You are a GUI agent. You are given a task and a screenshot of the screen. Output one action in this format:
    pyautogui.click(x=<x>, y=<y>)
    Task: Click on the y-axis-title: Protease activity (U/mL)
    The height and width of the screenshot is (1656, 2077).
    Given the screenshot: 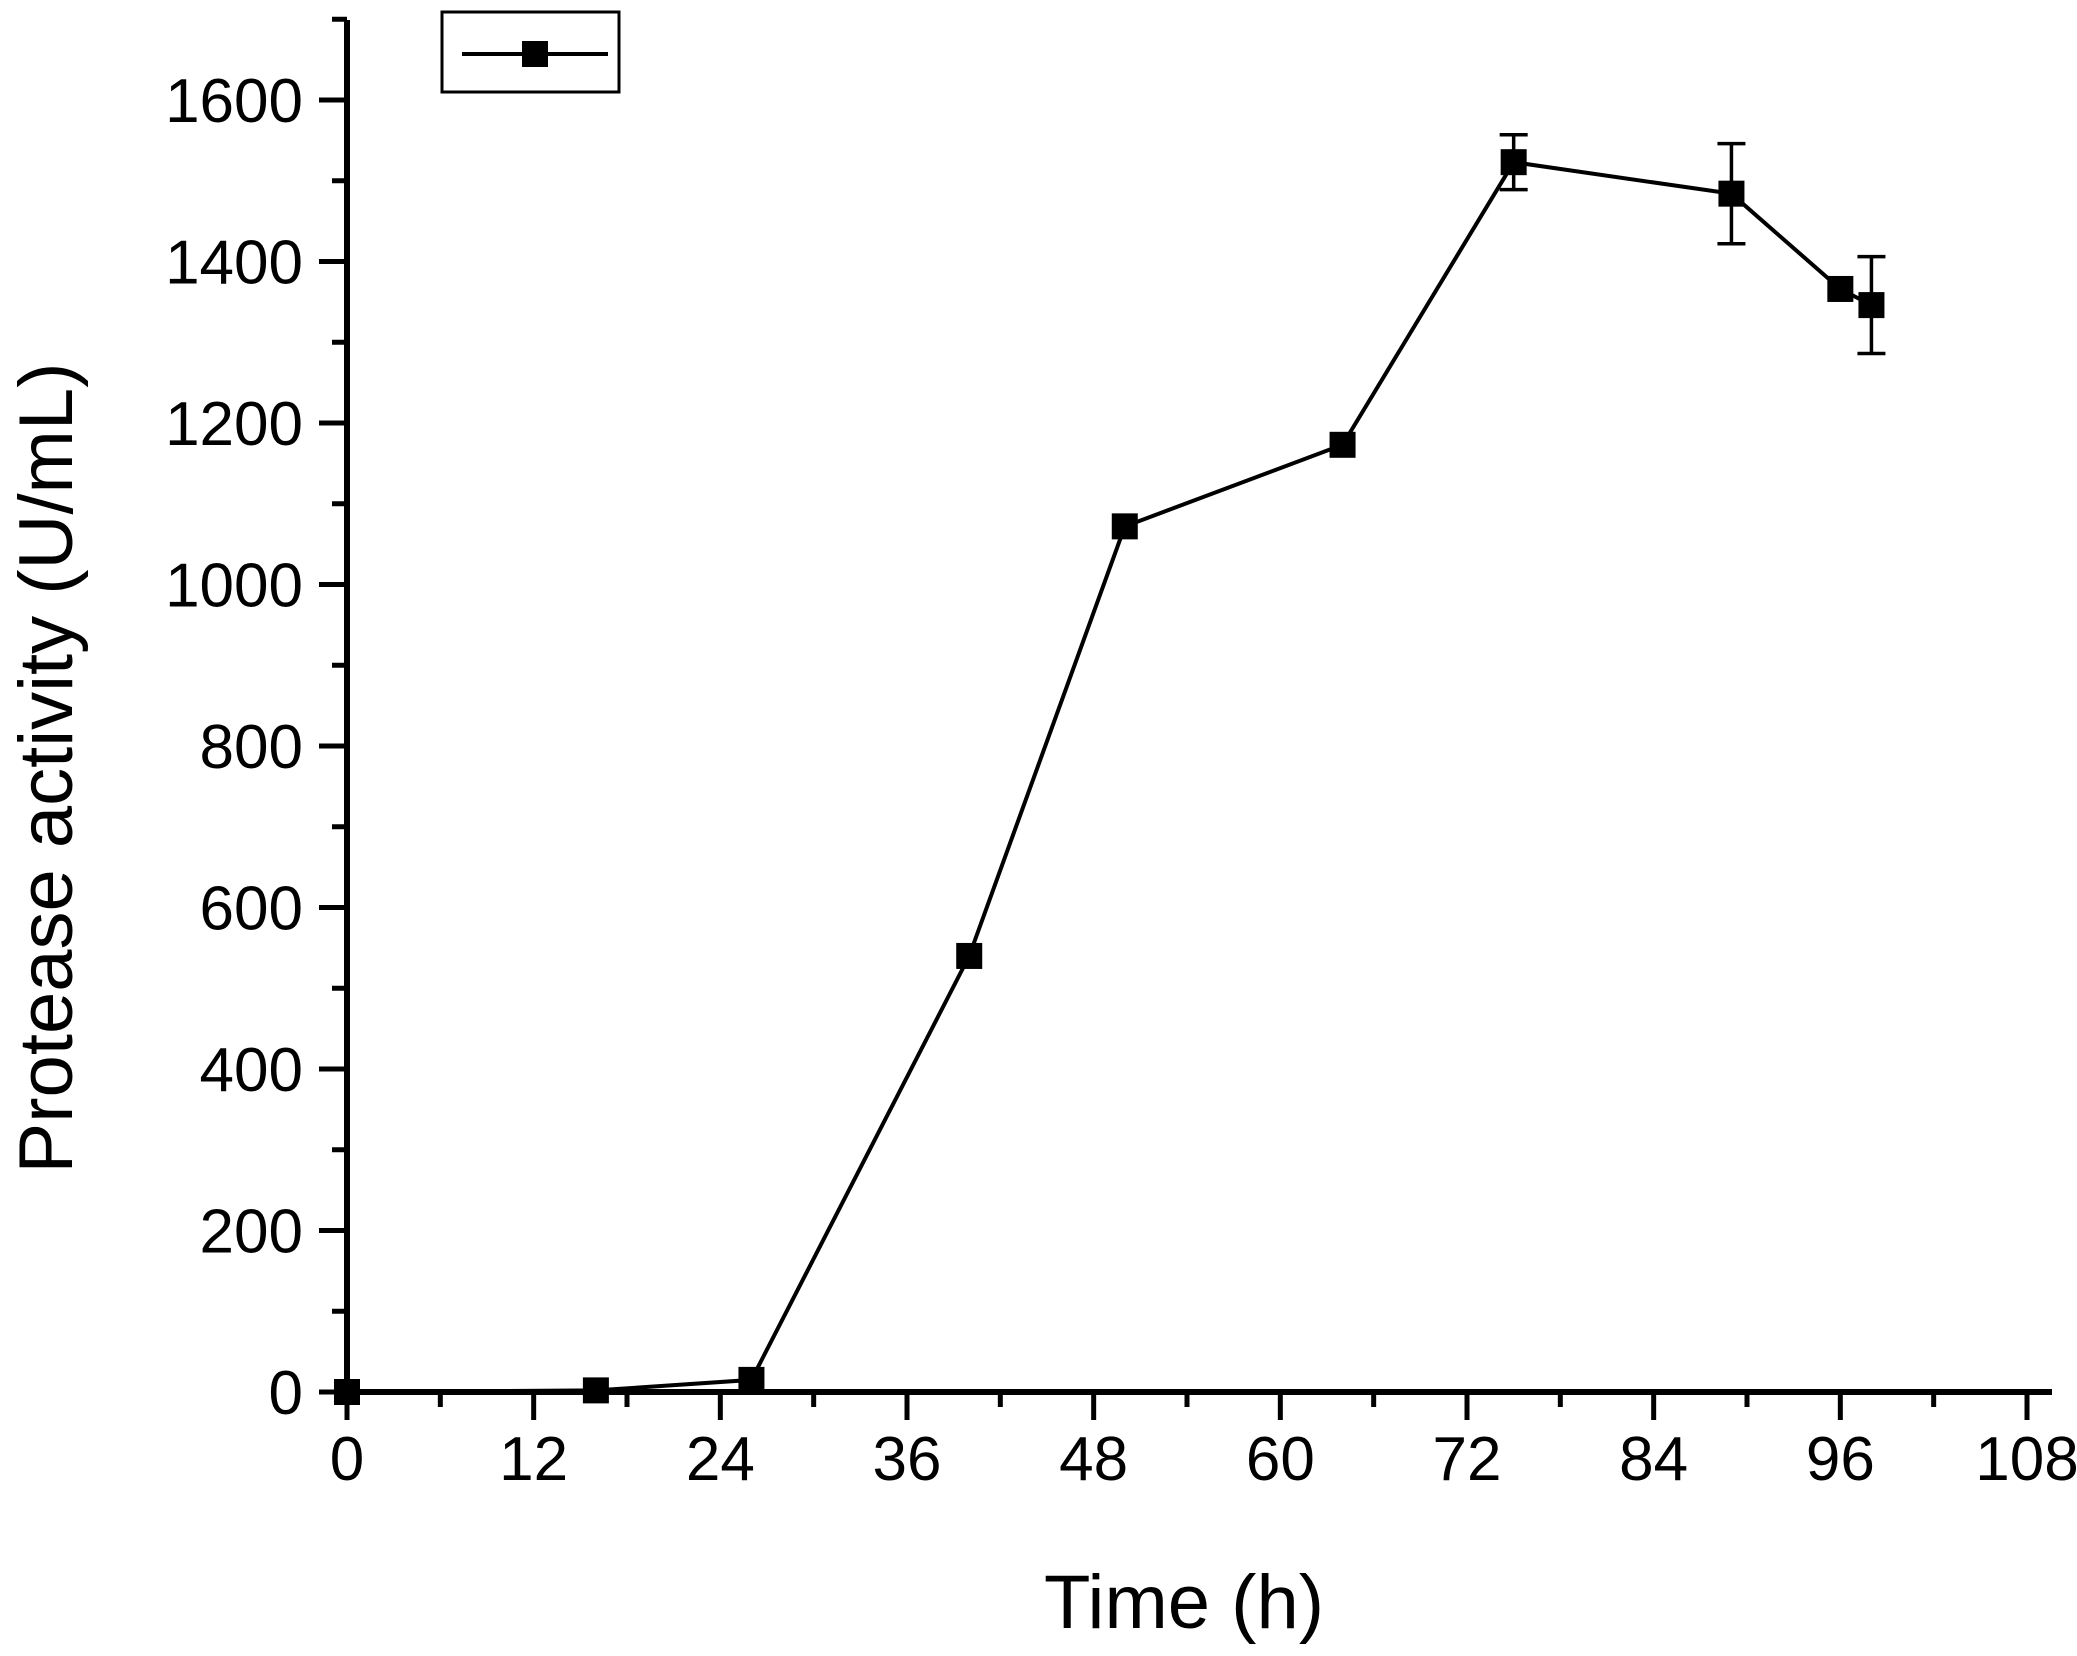 What is the action you would take?
    pyautogui.click(x=46, y=768)
    